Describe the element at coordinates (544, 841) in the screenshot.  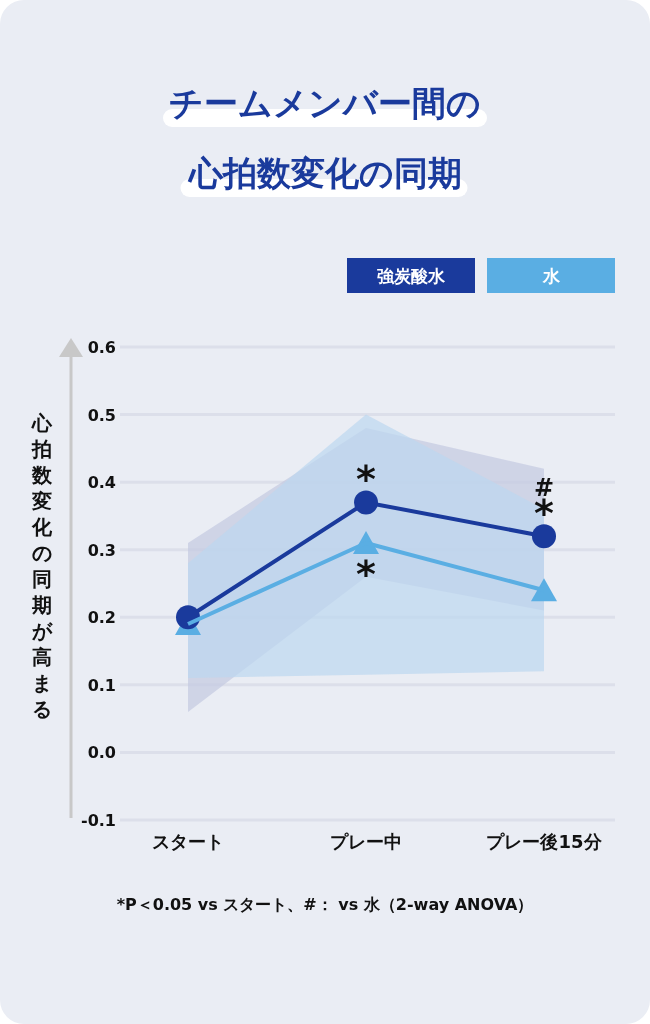
I see `x-tick-label: プレー後15分` at that location.